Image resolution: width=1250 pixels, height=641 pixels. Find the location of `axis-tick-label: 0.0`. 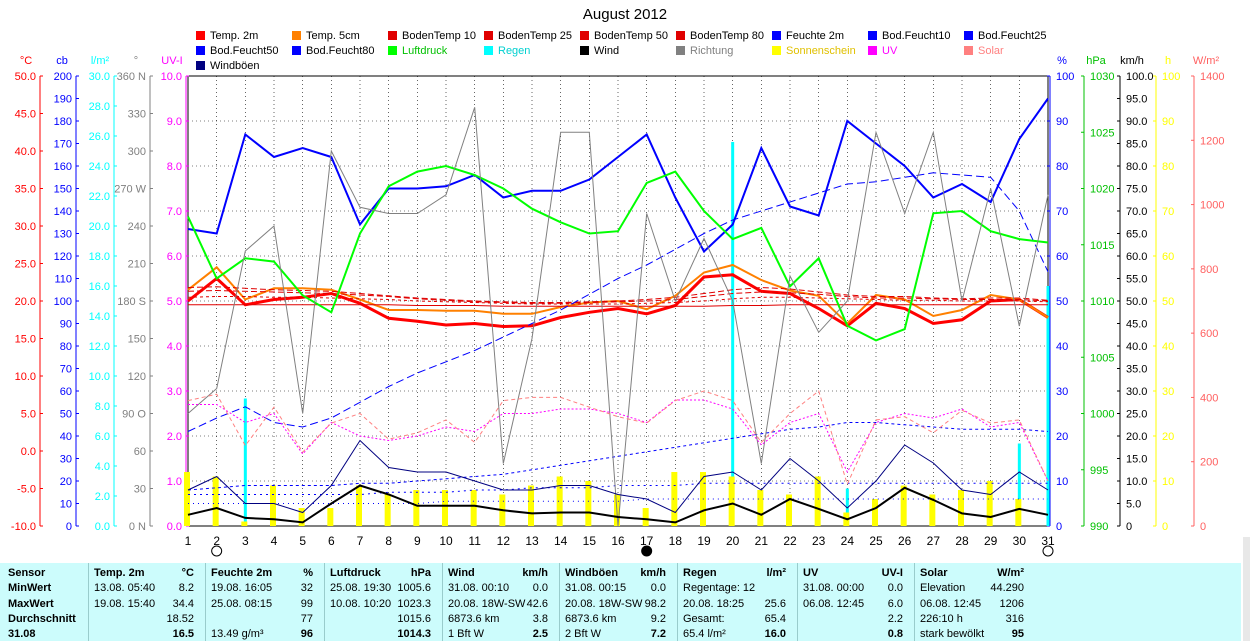

axis-tick-label: 0.0 is located at coordinates (28, 452).